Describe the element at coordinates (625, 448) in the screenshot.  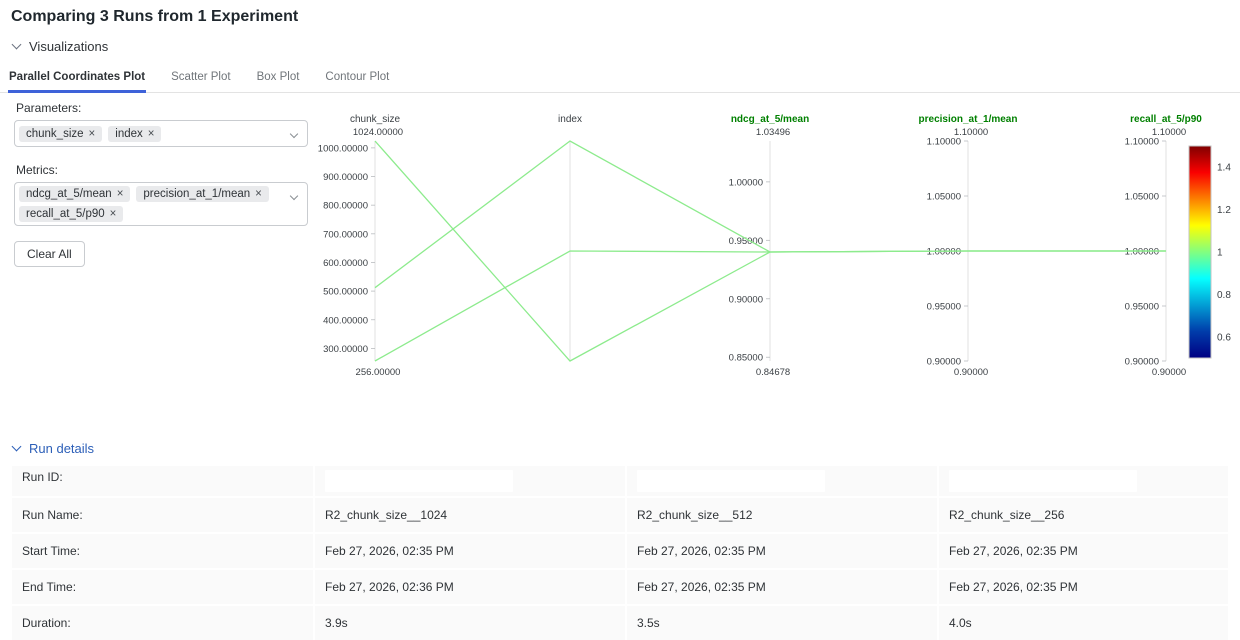
I see `run-details-section-toggle: Run details` at that location.